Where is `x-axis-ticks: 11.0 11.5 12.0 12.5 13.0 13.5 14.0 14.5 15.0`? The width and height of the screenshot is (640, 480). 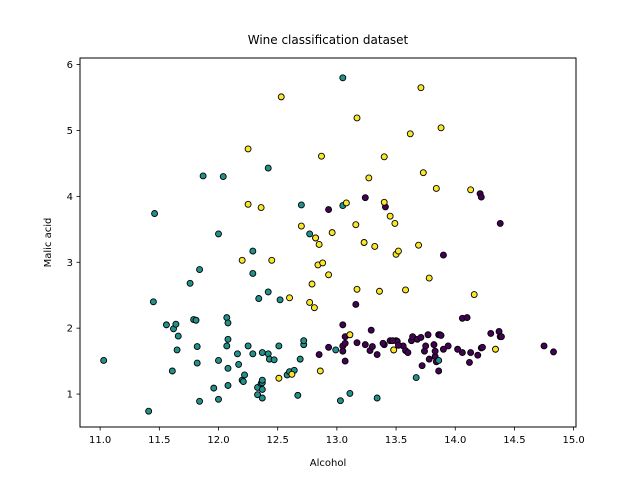 x-axis-ticks: 11.0 11.5 12.0 12.5 13.0 13.5 14.0 14.5 15.0 is located at coordinates (337, 436).